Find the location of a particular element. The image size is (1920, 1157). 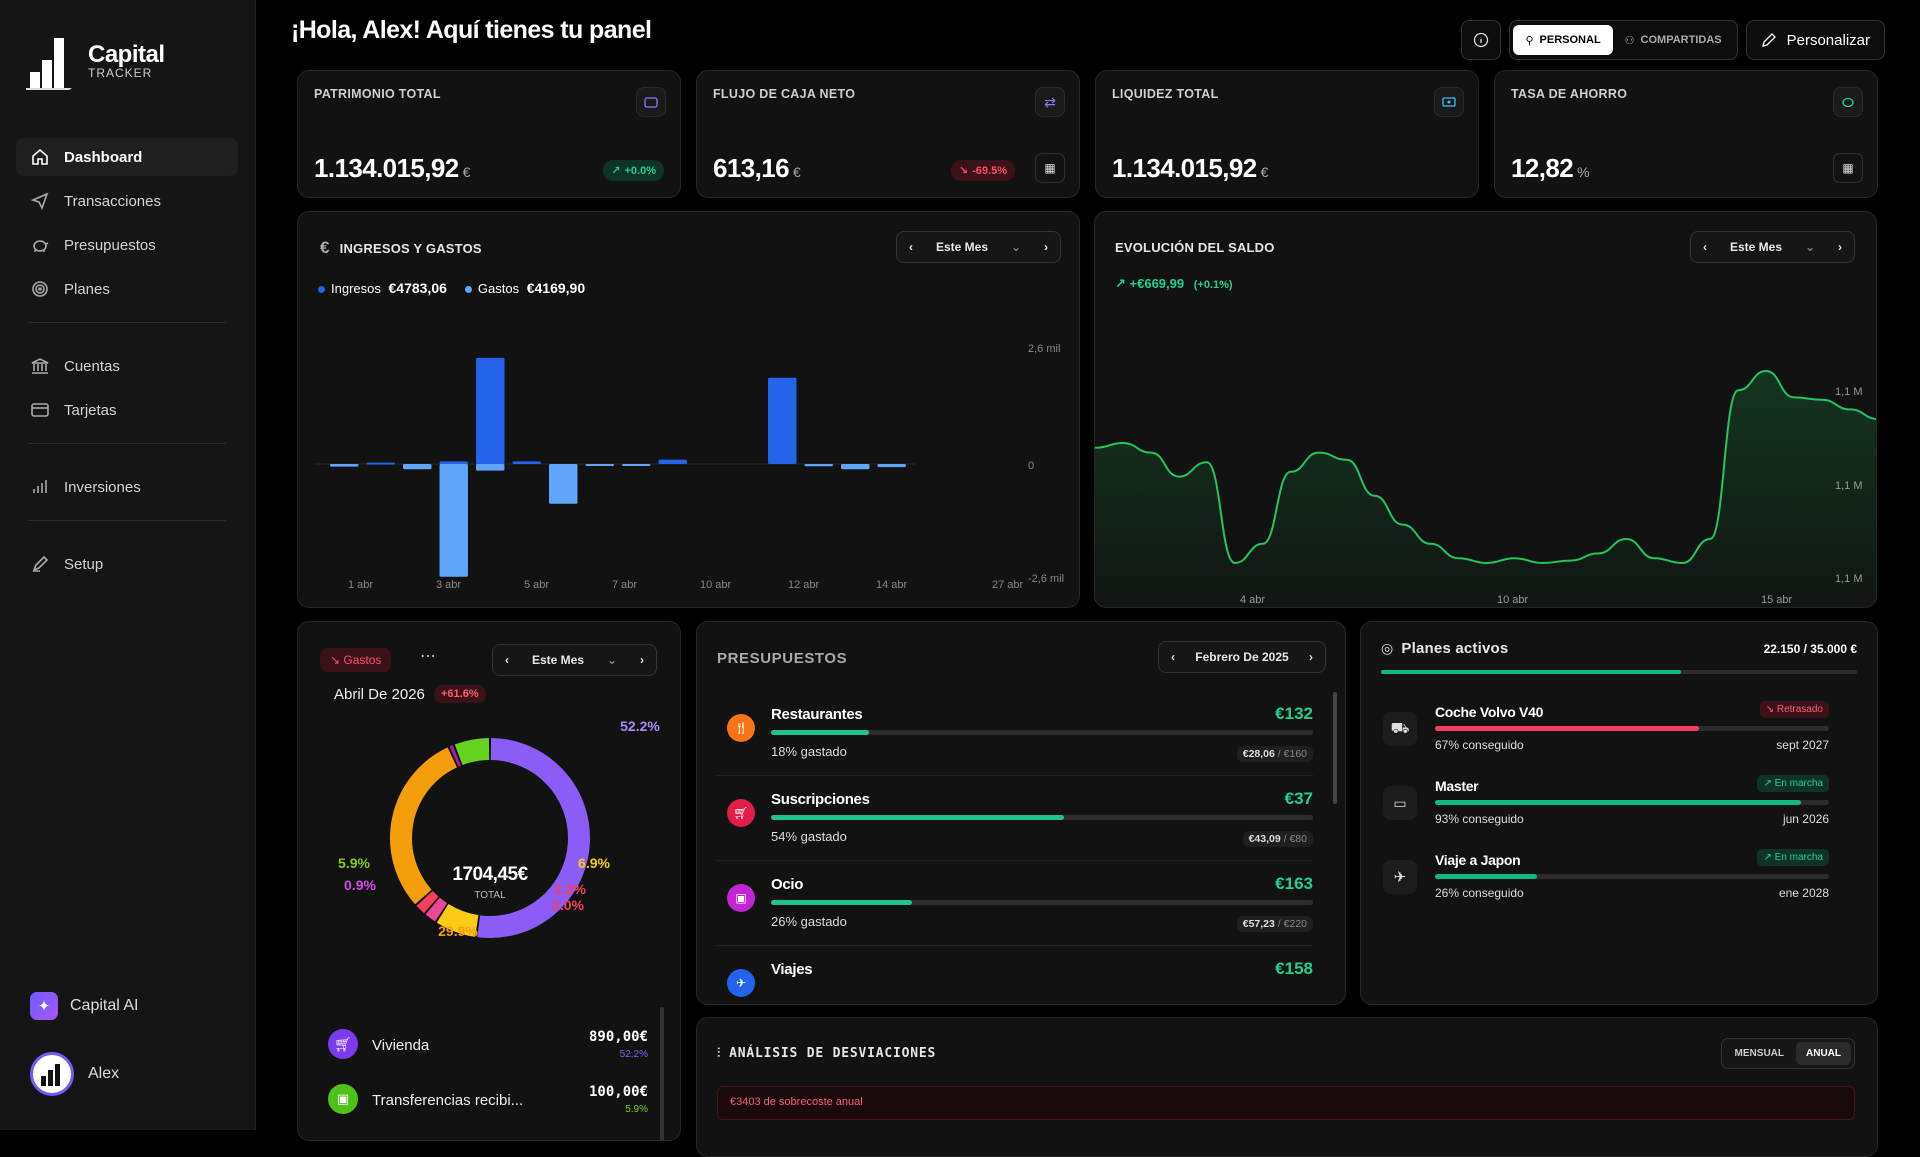

annual-tab: ANUAL is located at coordinates (1823, 1053).